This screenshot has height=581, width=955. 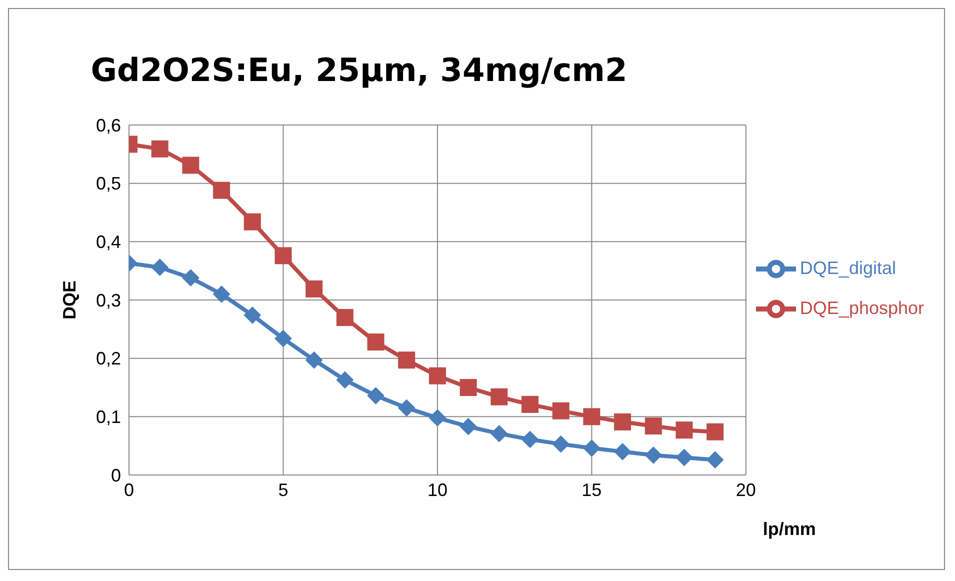 I want to click on y-tick-label: 0,3, so click(x=108, y=300).